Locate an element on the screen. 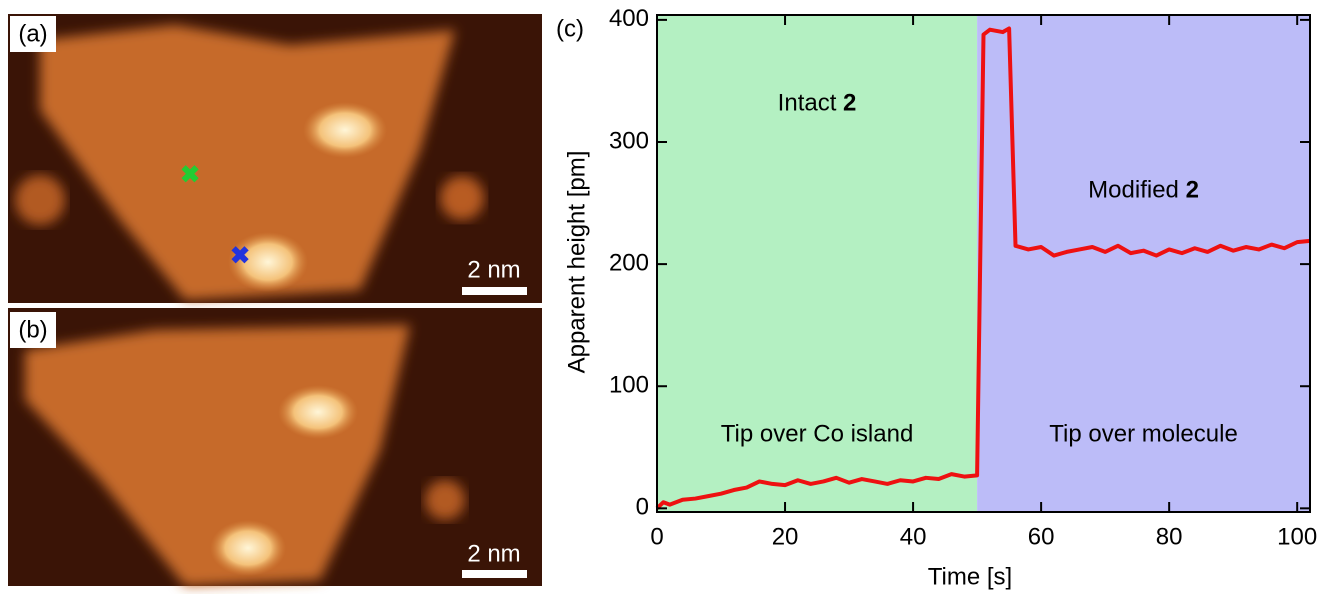 The height and width of the screenshot is (599, 1320). region-note: Tip over Co island is located at coordinates (817, 433).